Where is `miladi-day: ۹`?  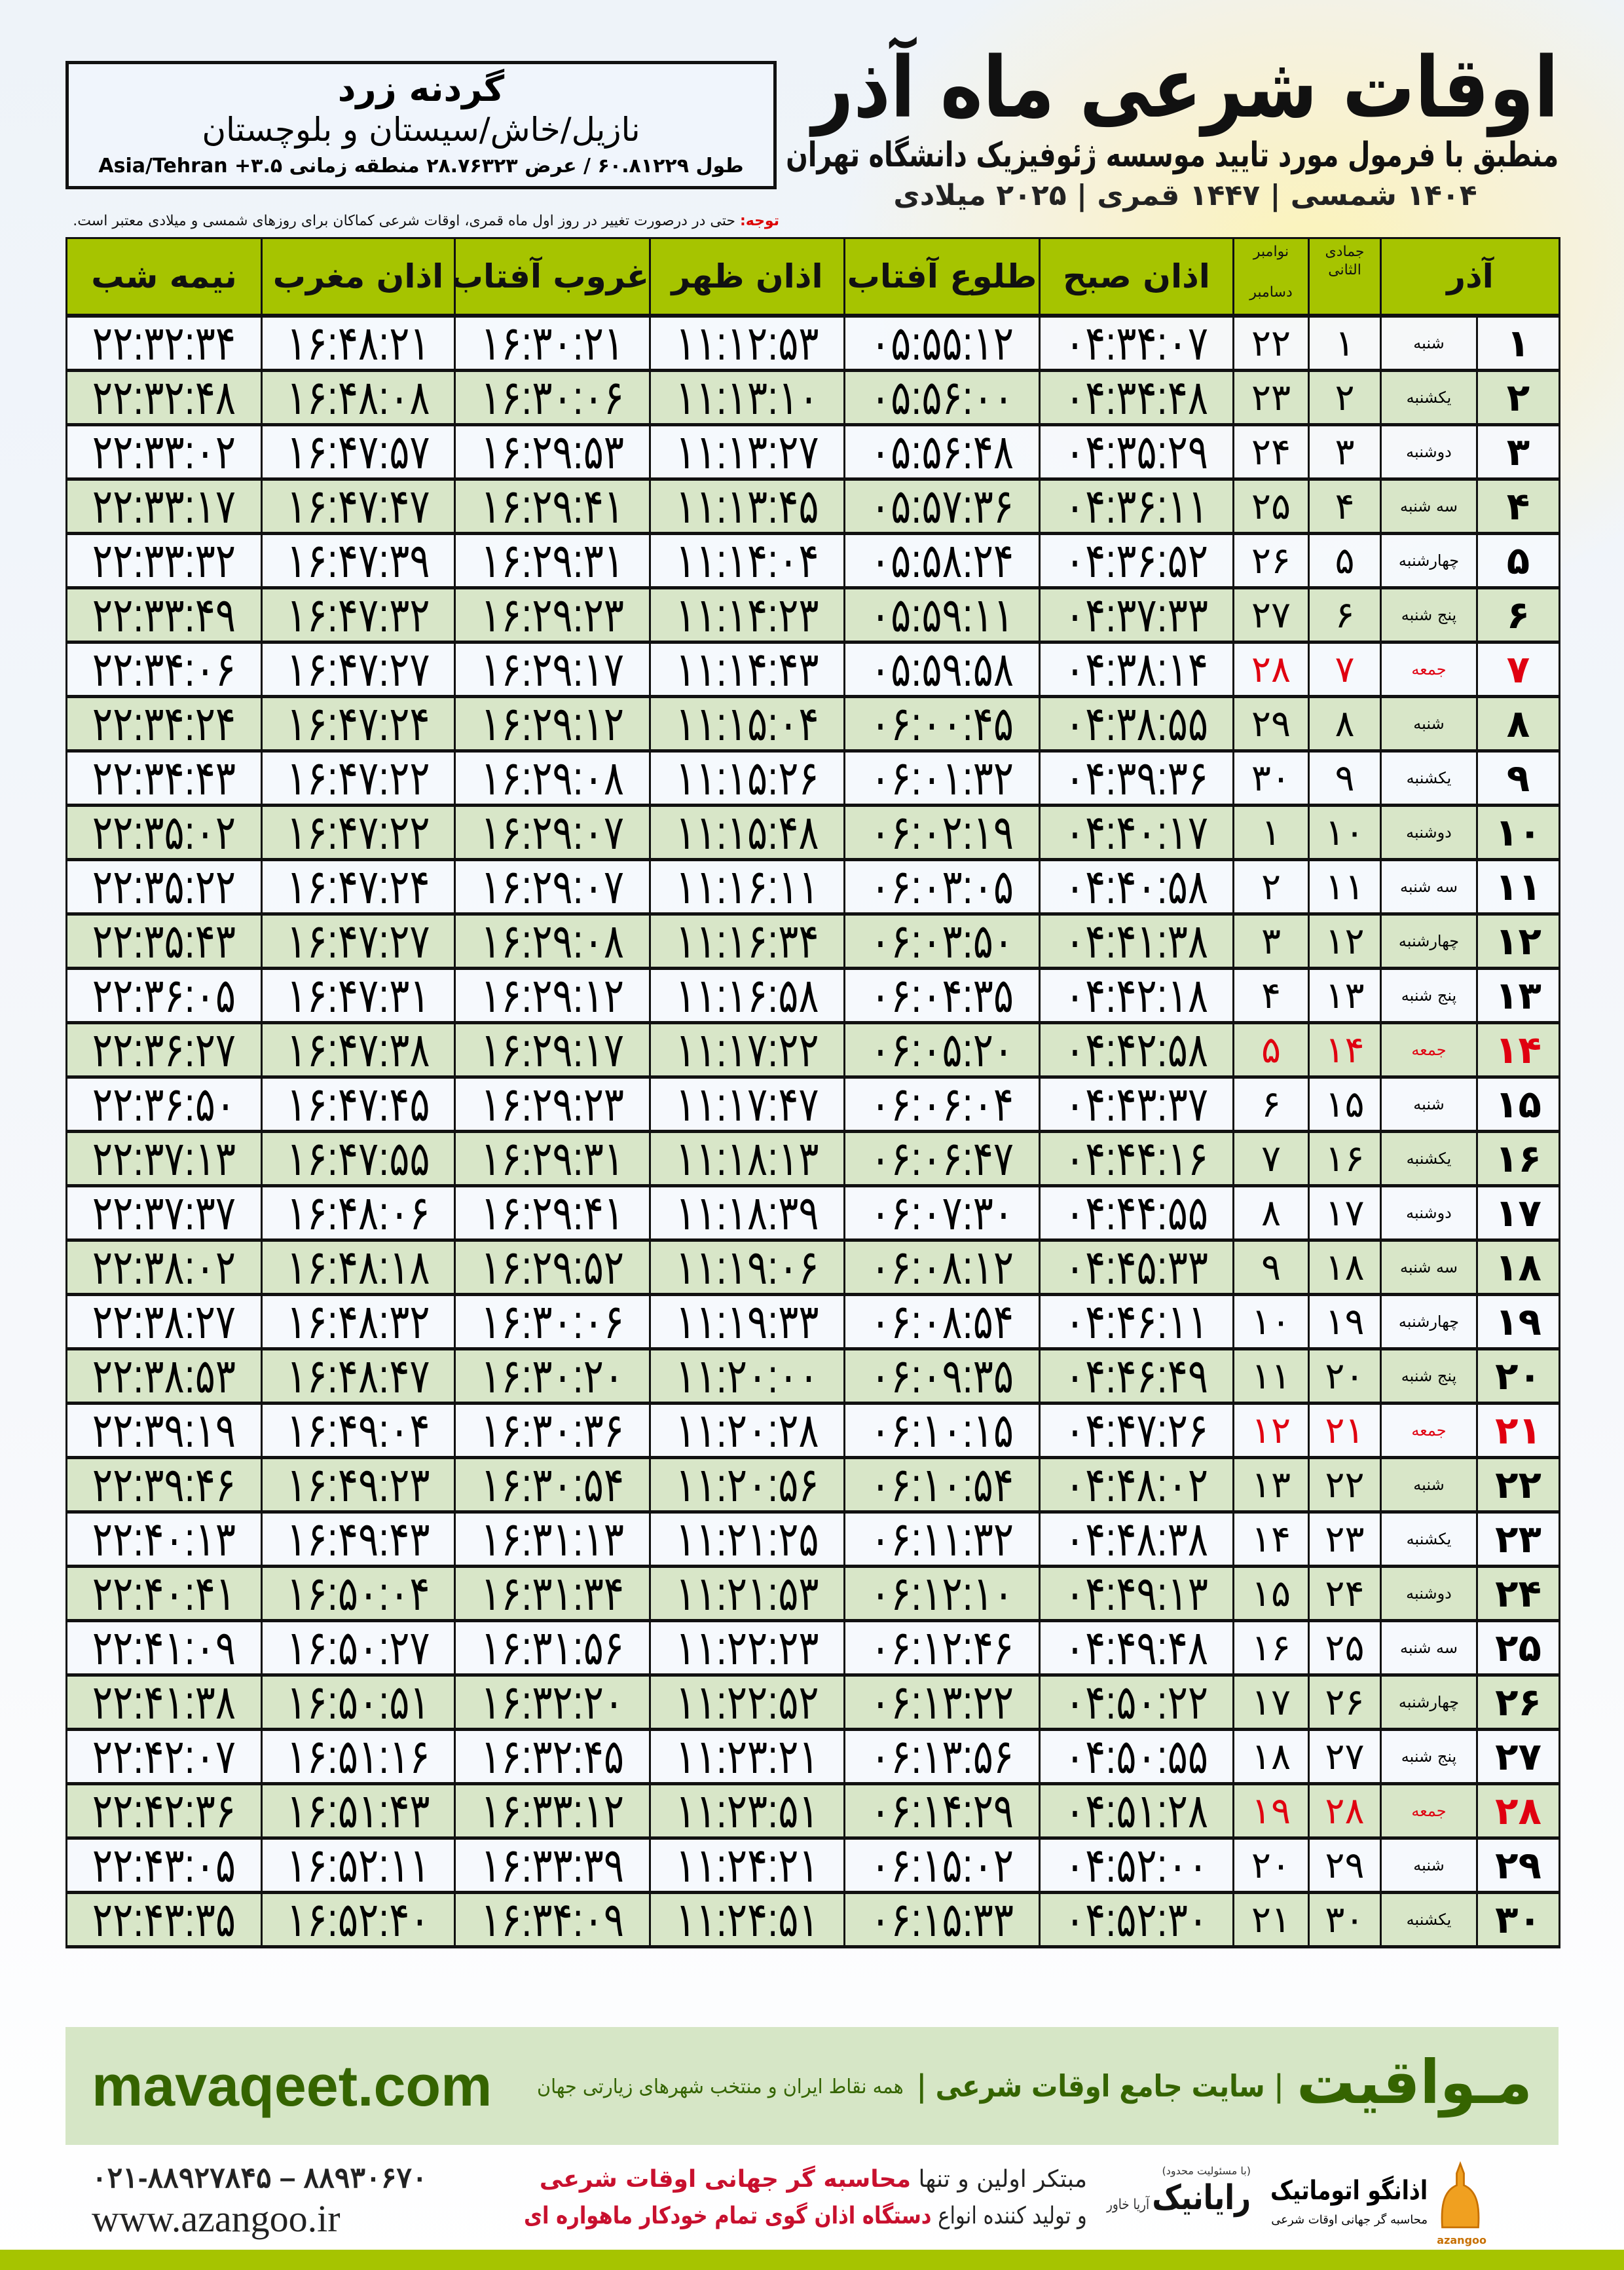 miladi-day: ۹ is located at coordinates (1271, 1267).